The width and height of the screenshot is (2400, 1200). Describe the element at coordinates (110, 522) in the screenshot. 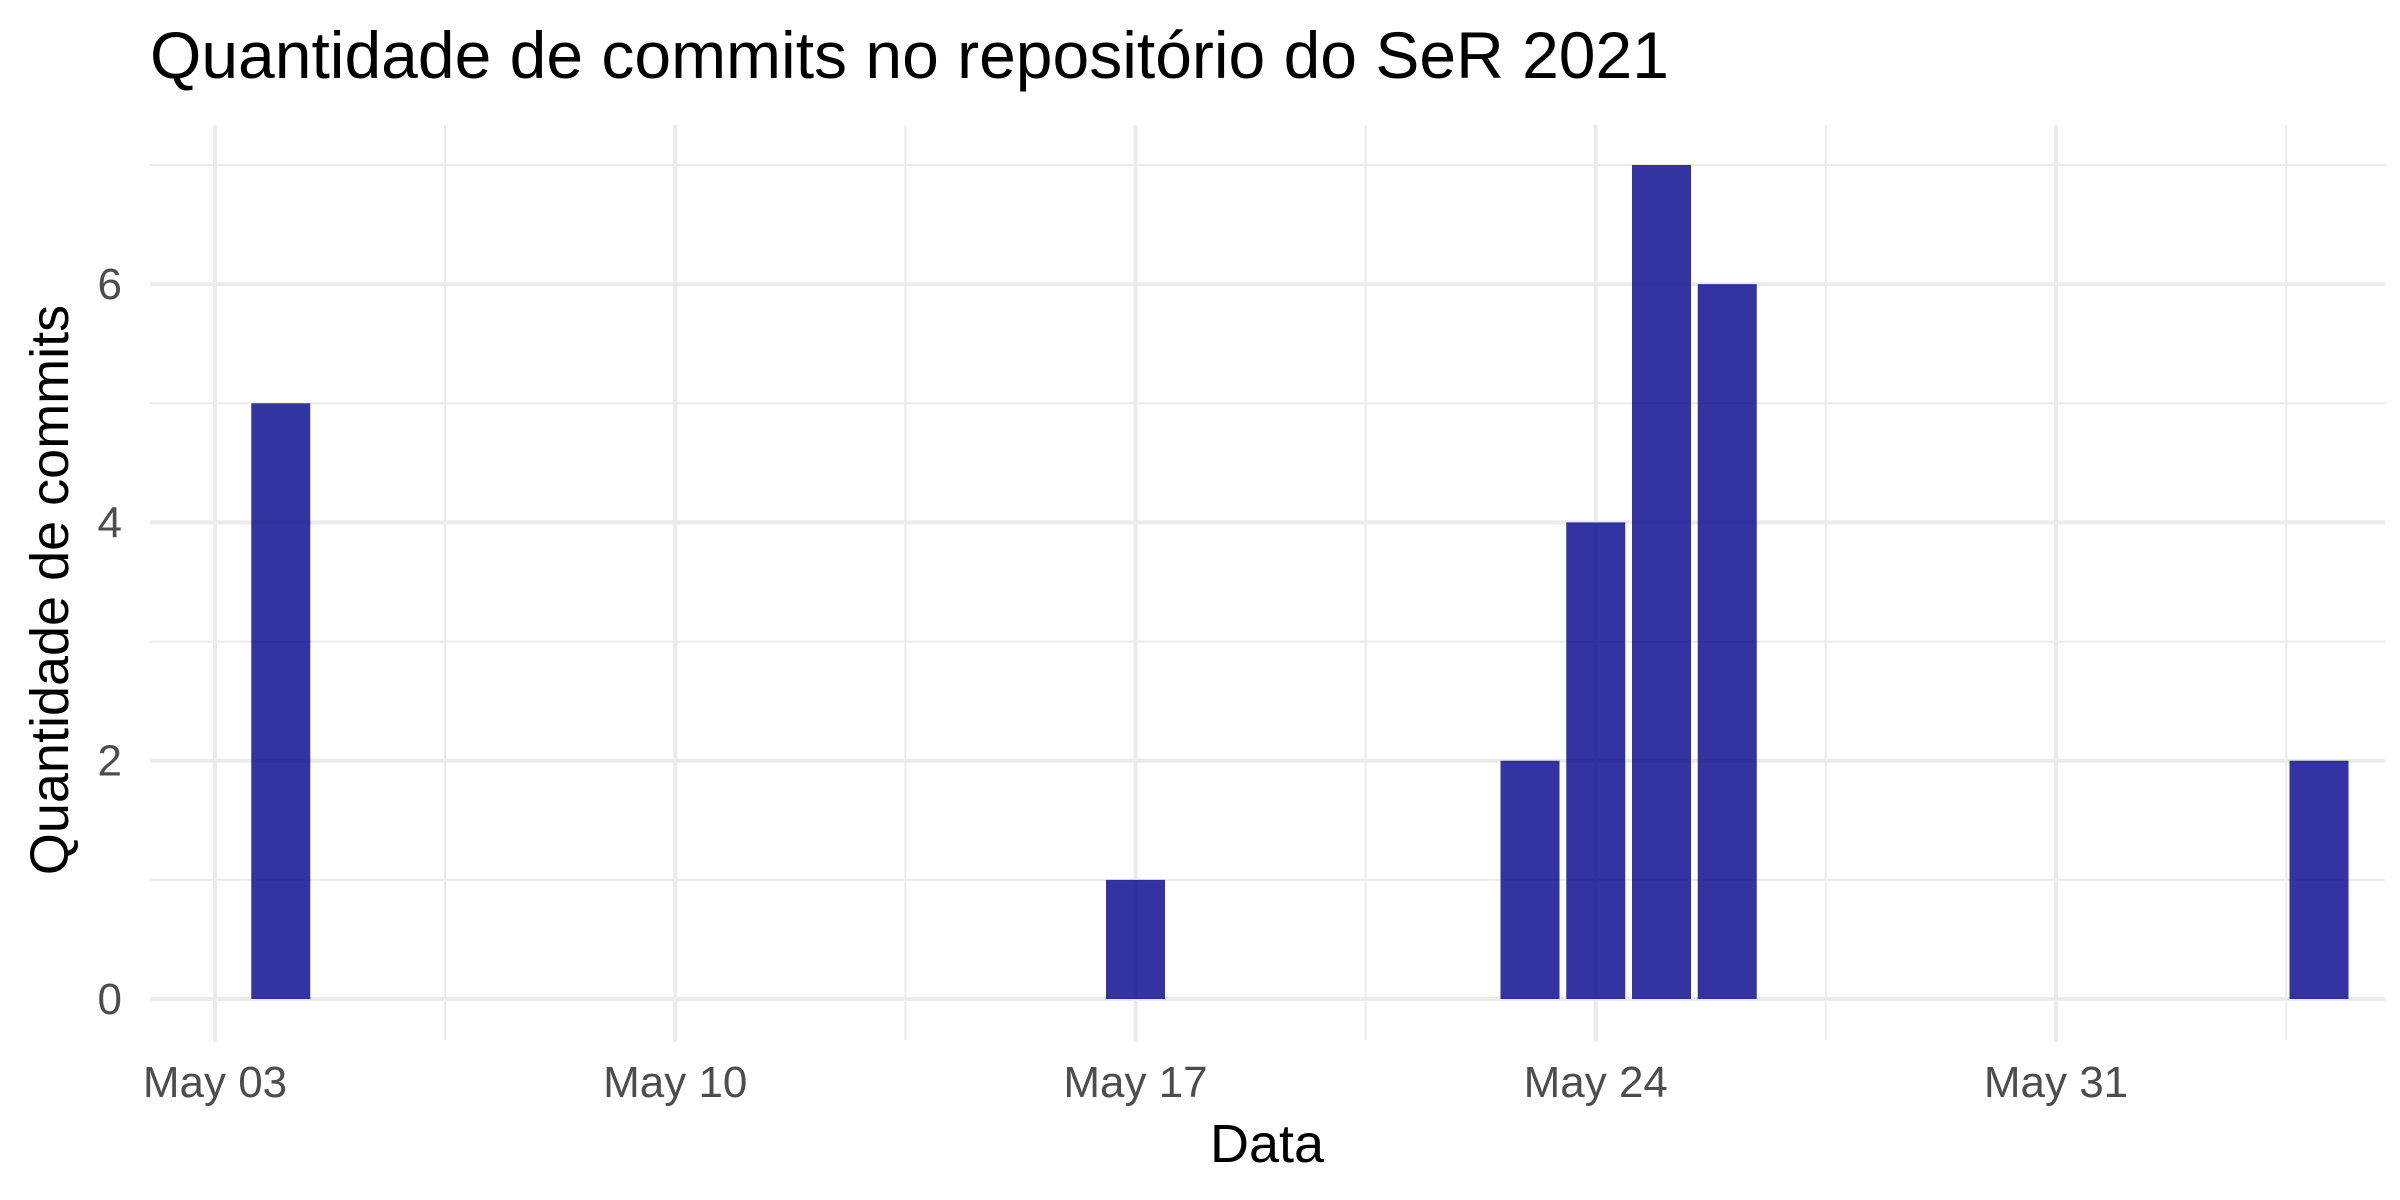

I see `y-tick-label: 4` at that location.